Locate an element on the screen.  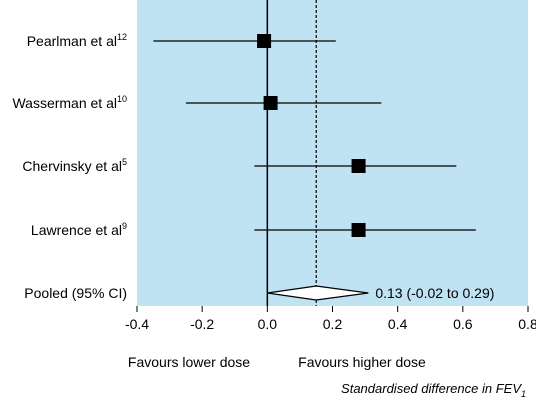
study-label-reference: 9 is located at coordinates (124, 226).